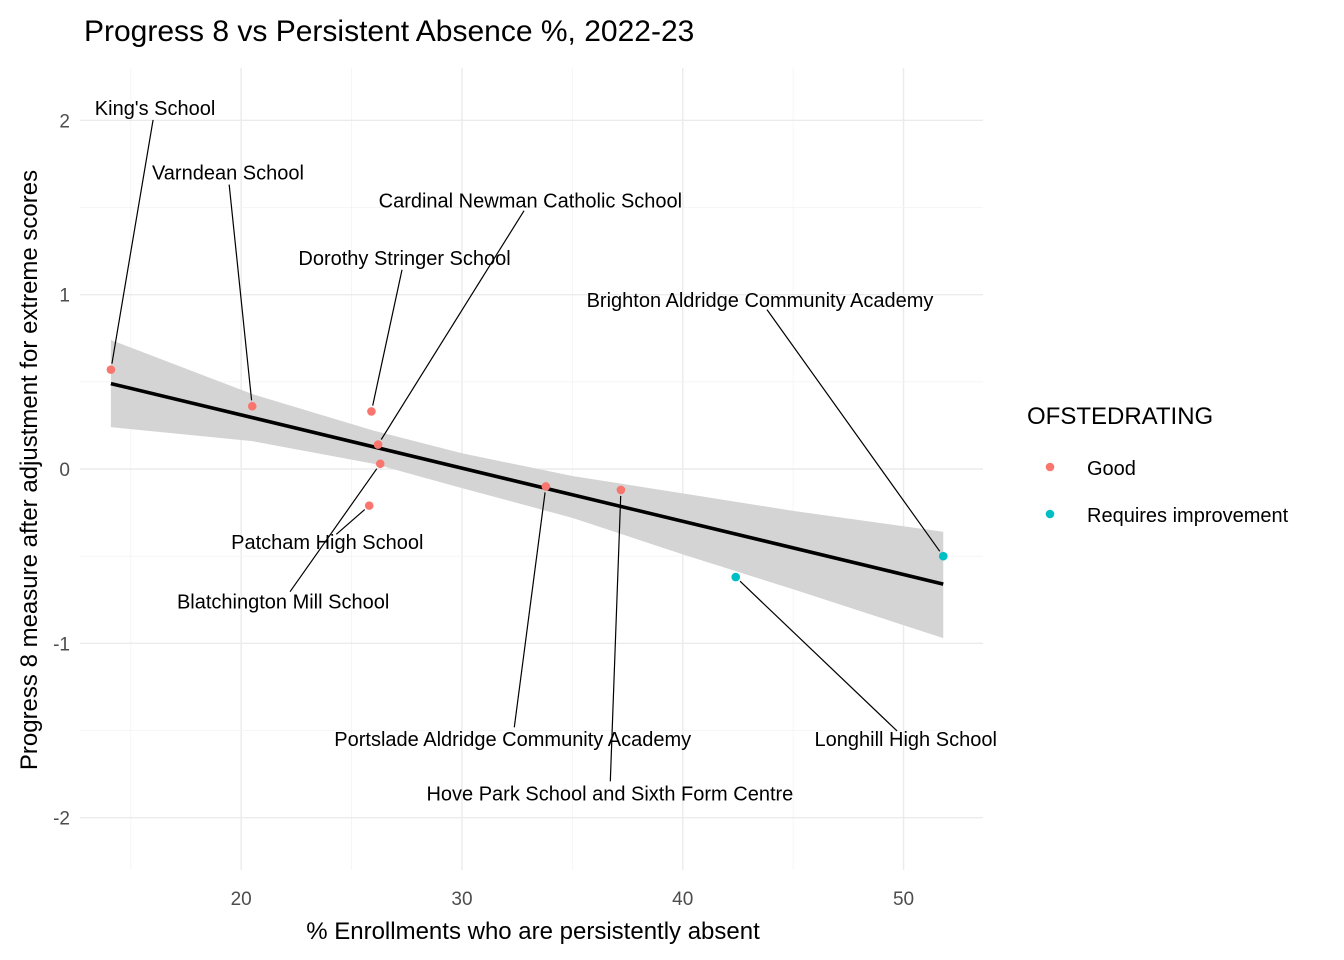  What do you see at coordinates (736, 577) in the screenshot?
I see `point-longhill-high-school` at bounding box center [736, 577].